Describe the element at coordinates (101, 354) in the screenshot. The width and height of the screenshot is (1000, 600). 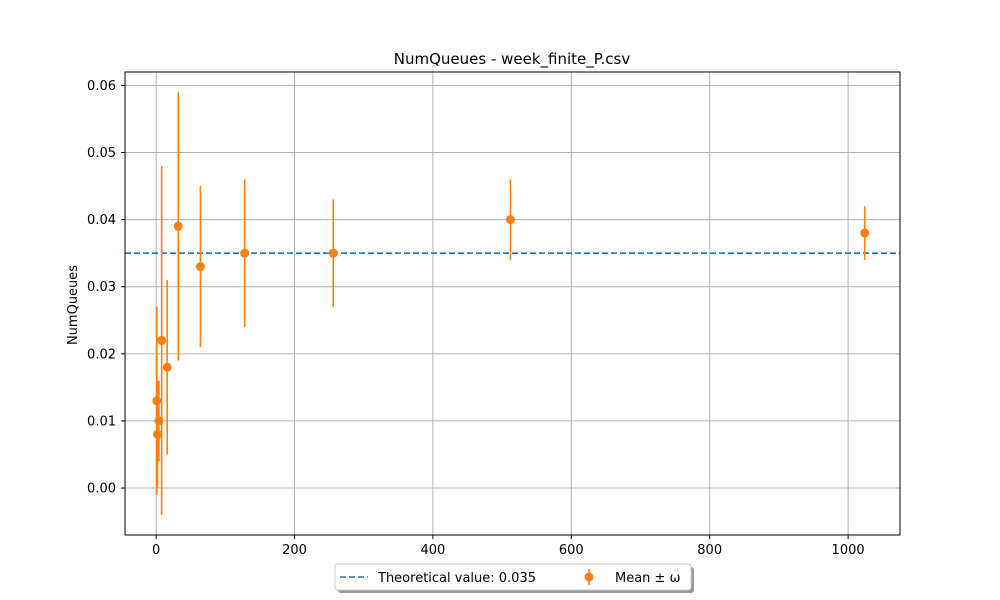
I see `y-tick-label: 0.02` at that location.